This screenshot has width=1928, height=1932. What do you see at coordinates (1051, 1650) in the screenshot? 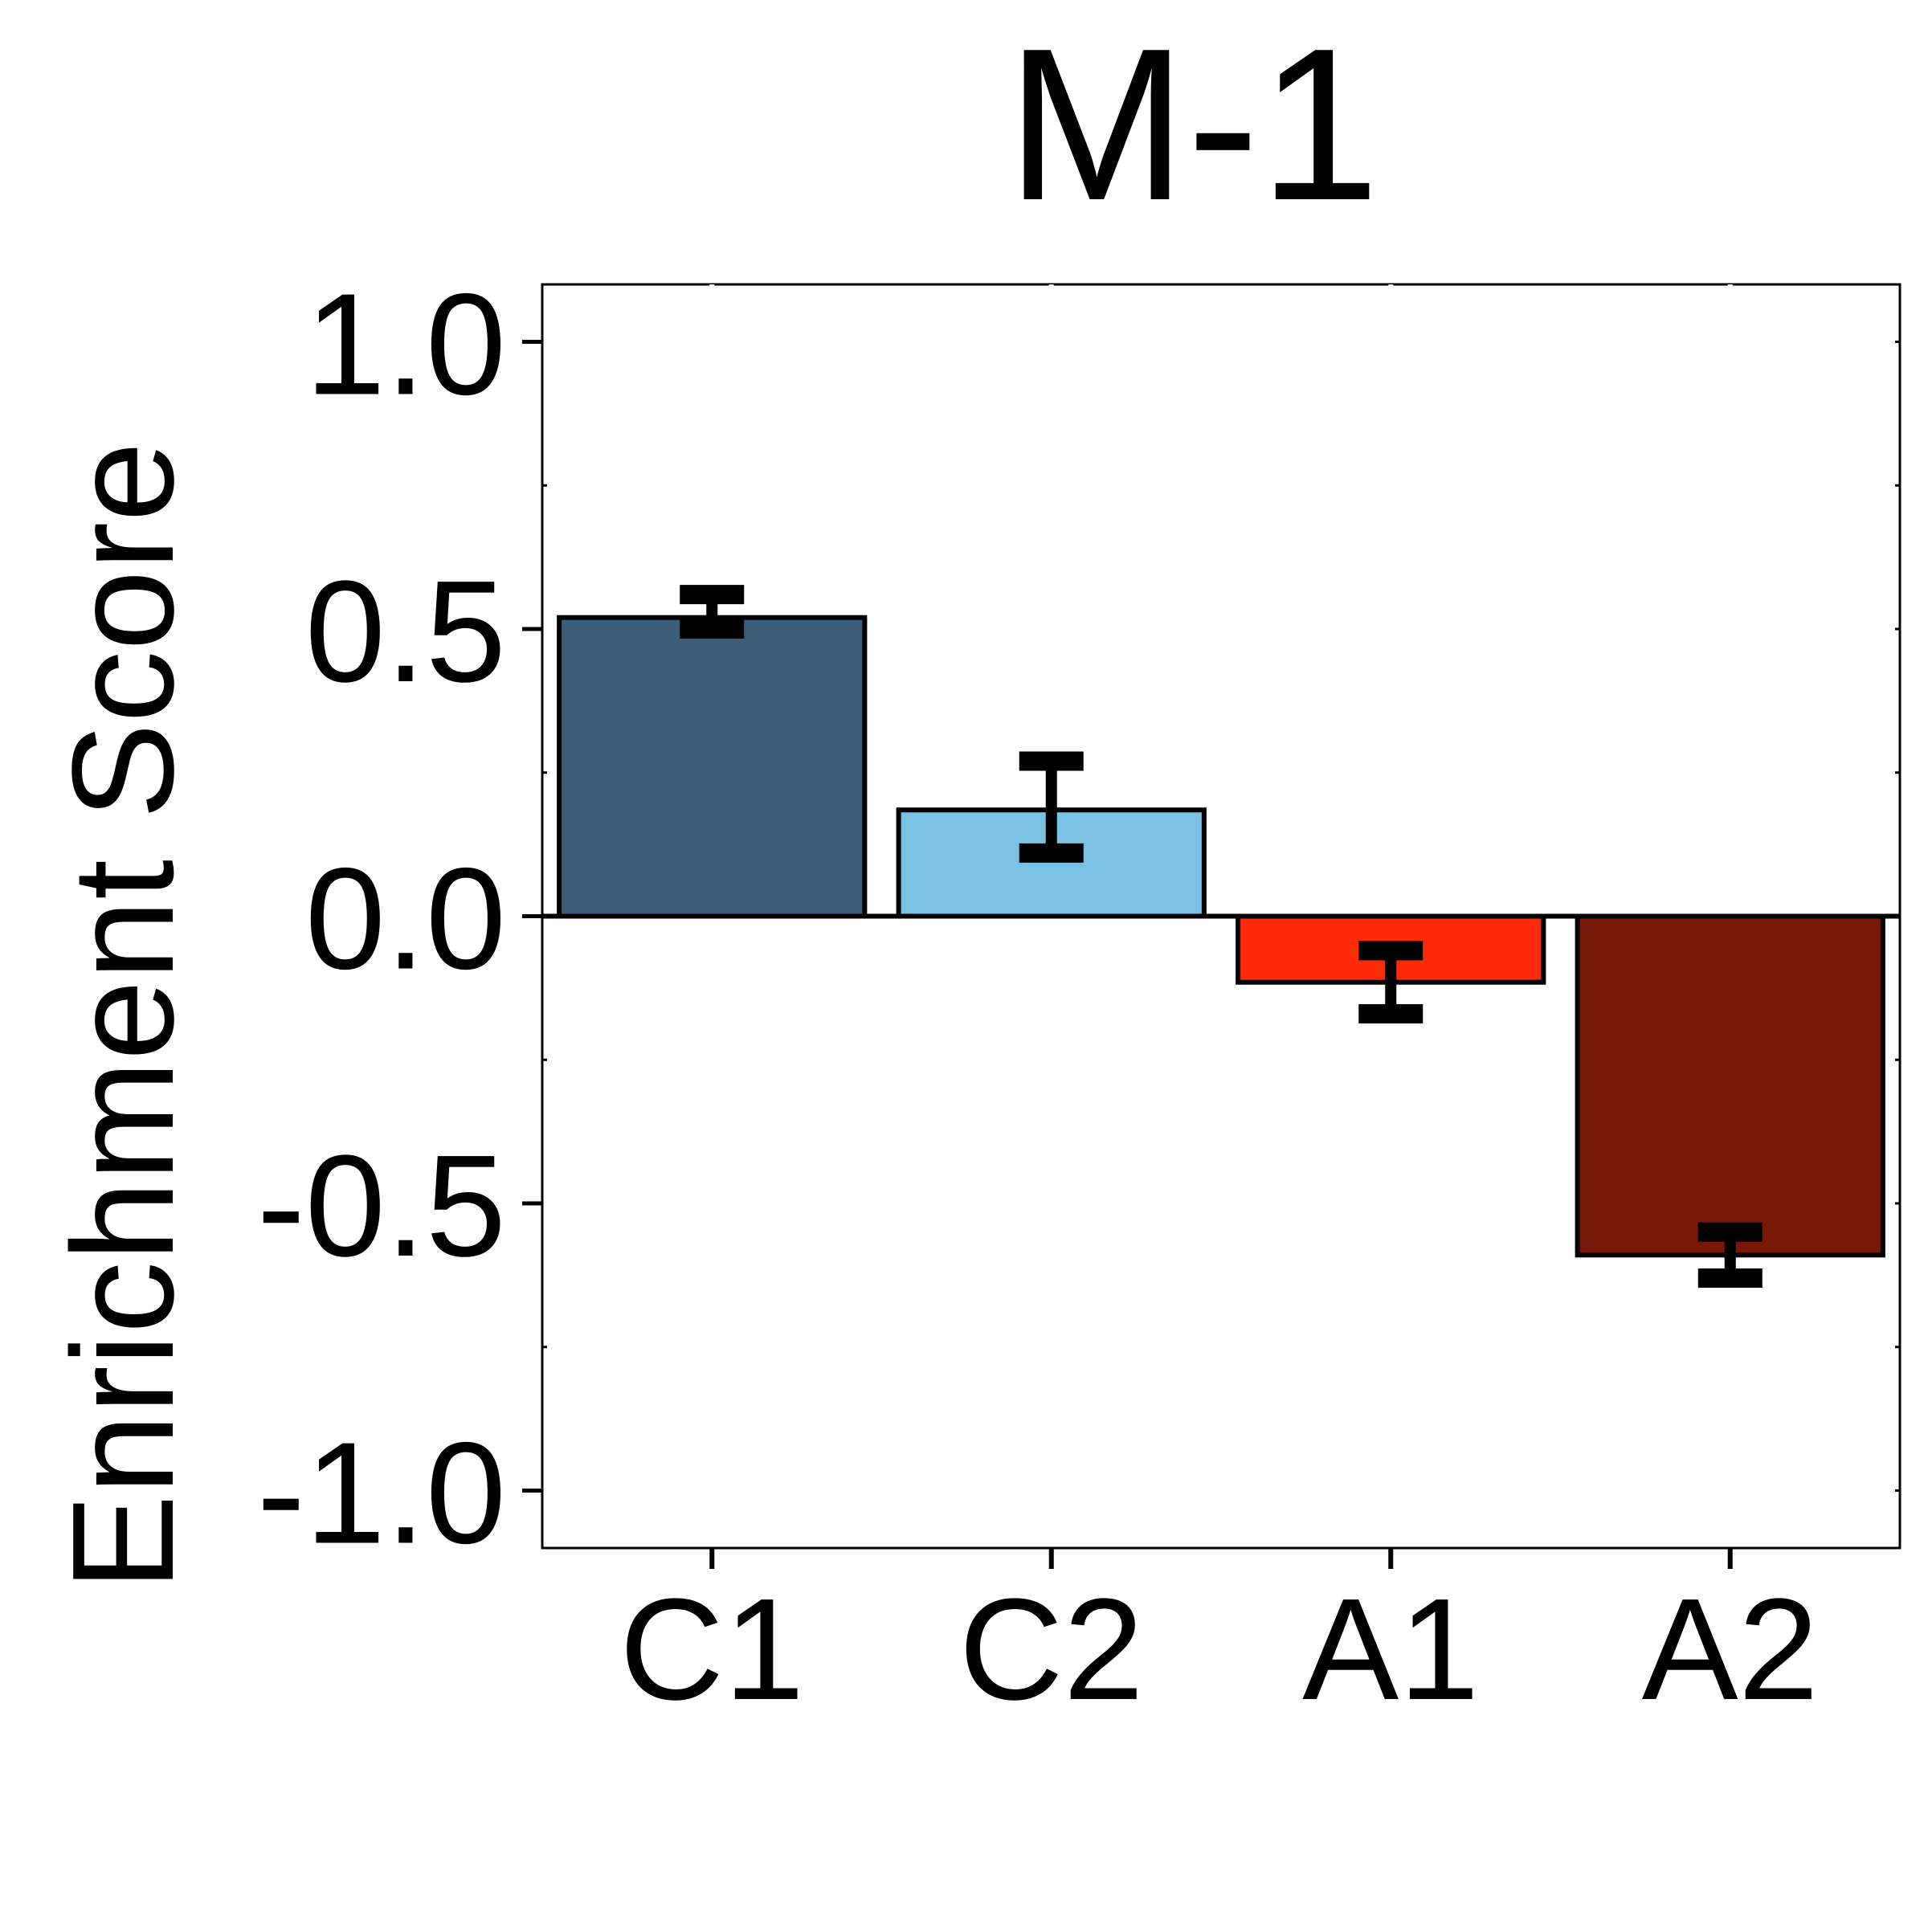
I see `x-tick-label: C2` at bounding box center [1051, 1650].